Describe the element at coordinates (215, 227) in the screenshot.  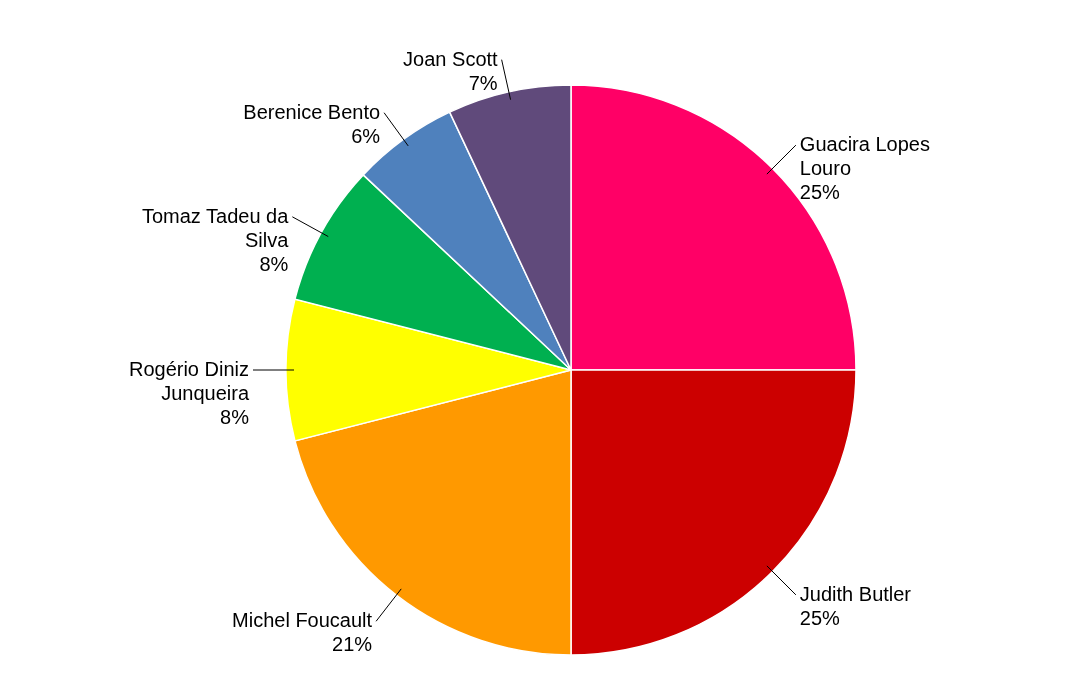
I see `slice-label: Tomaz Tadeu da Silva` at that location.